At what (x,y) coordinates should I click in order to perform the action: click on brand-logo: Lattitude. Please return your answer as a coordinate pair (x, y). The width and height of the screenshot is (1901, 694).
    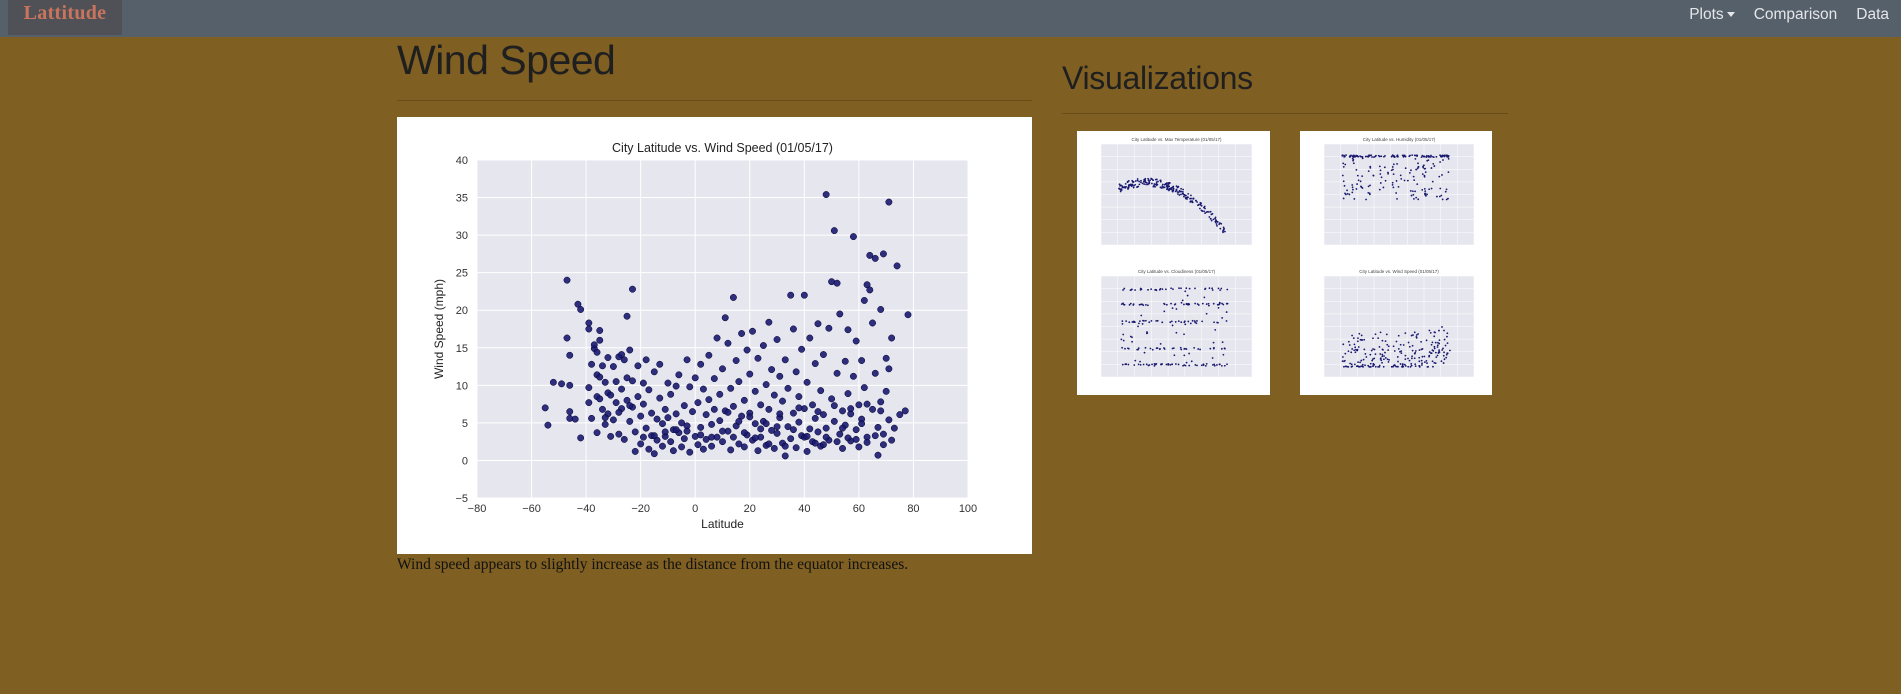
    Looking at the image, I should click on (65, 17).